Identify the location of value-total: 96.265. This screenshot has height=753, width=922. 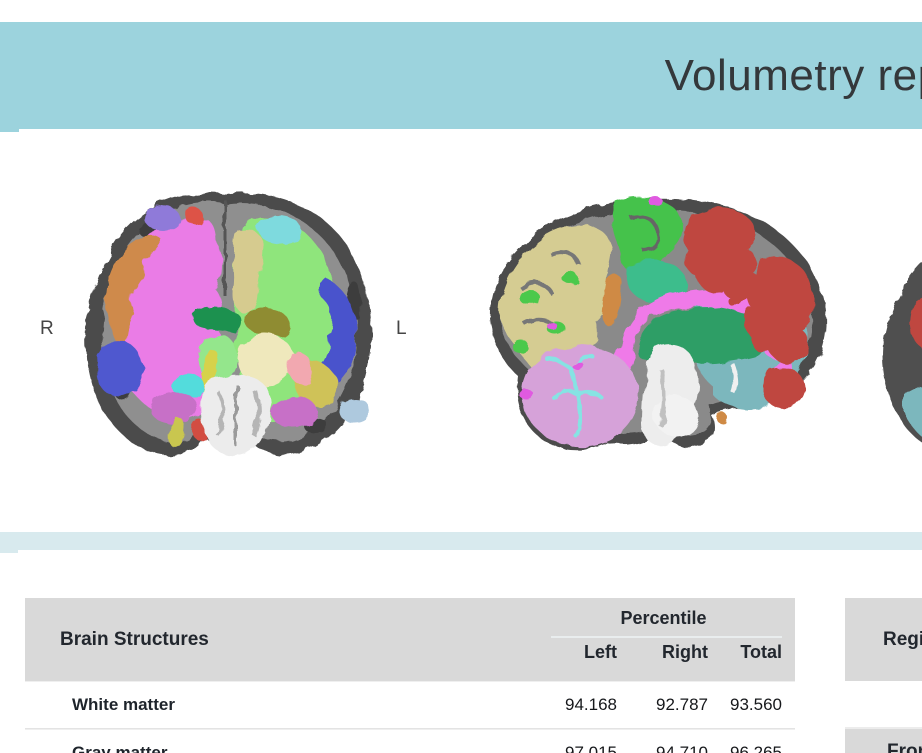
(756, 748).